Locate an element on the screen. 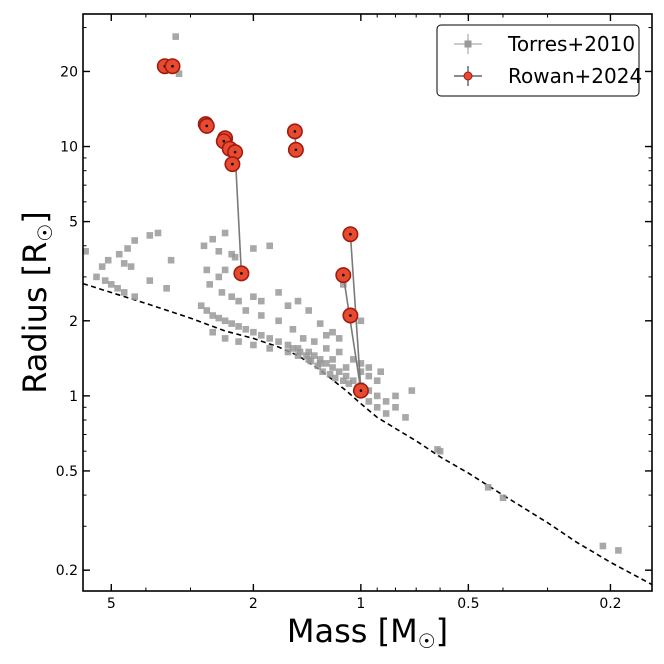  y-axis-label: Radius [R☉] is located at coordinates (36, 302).